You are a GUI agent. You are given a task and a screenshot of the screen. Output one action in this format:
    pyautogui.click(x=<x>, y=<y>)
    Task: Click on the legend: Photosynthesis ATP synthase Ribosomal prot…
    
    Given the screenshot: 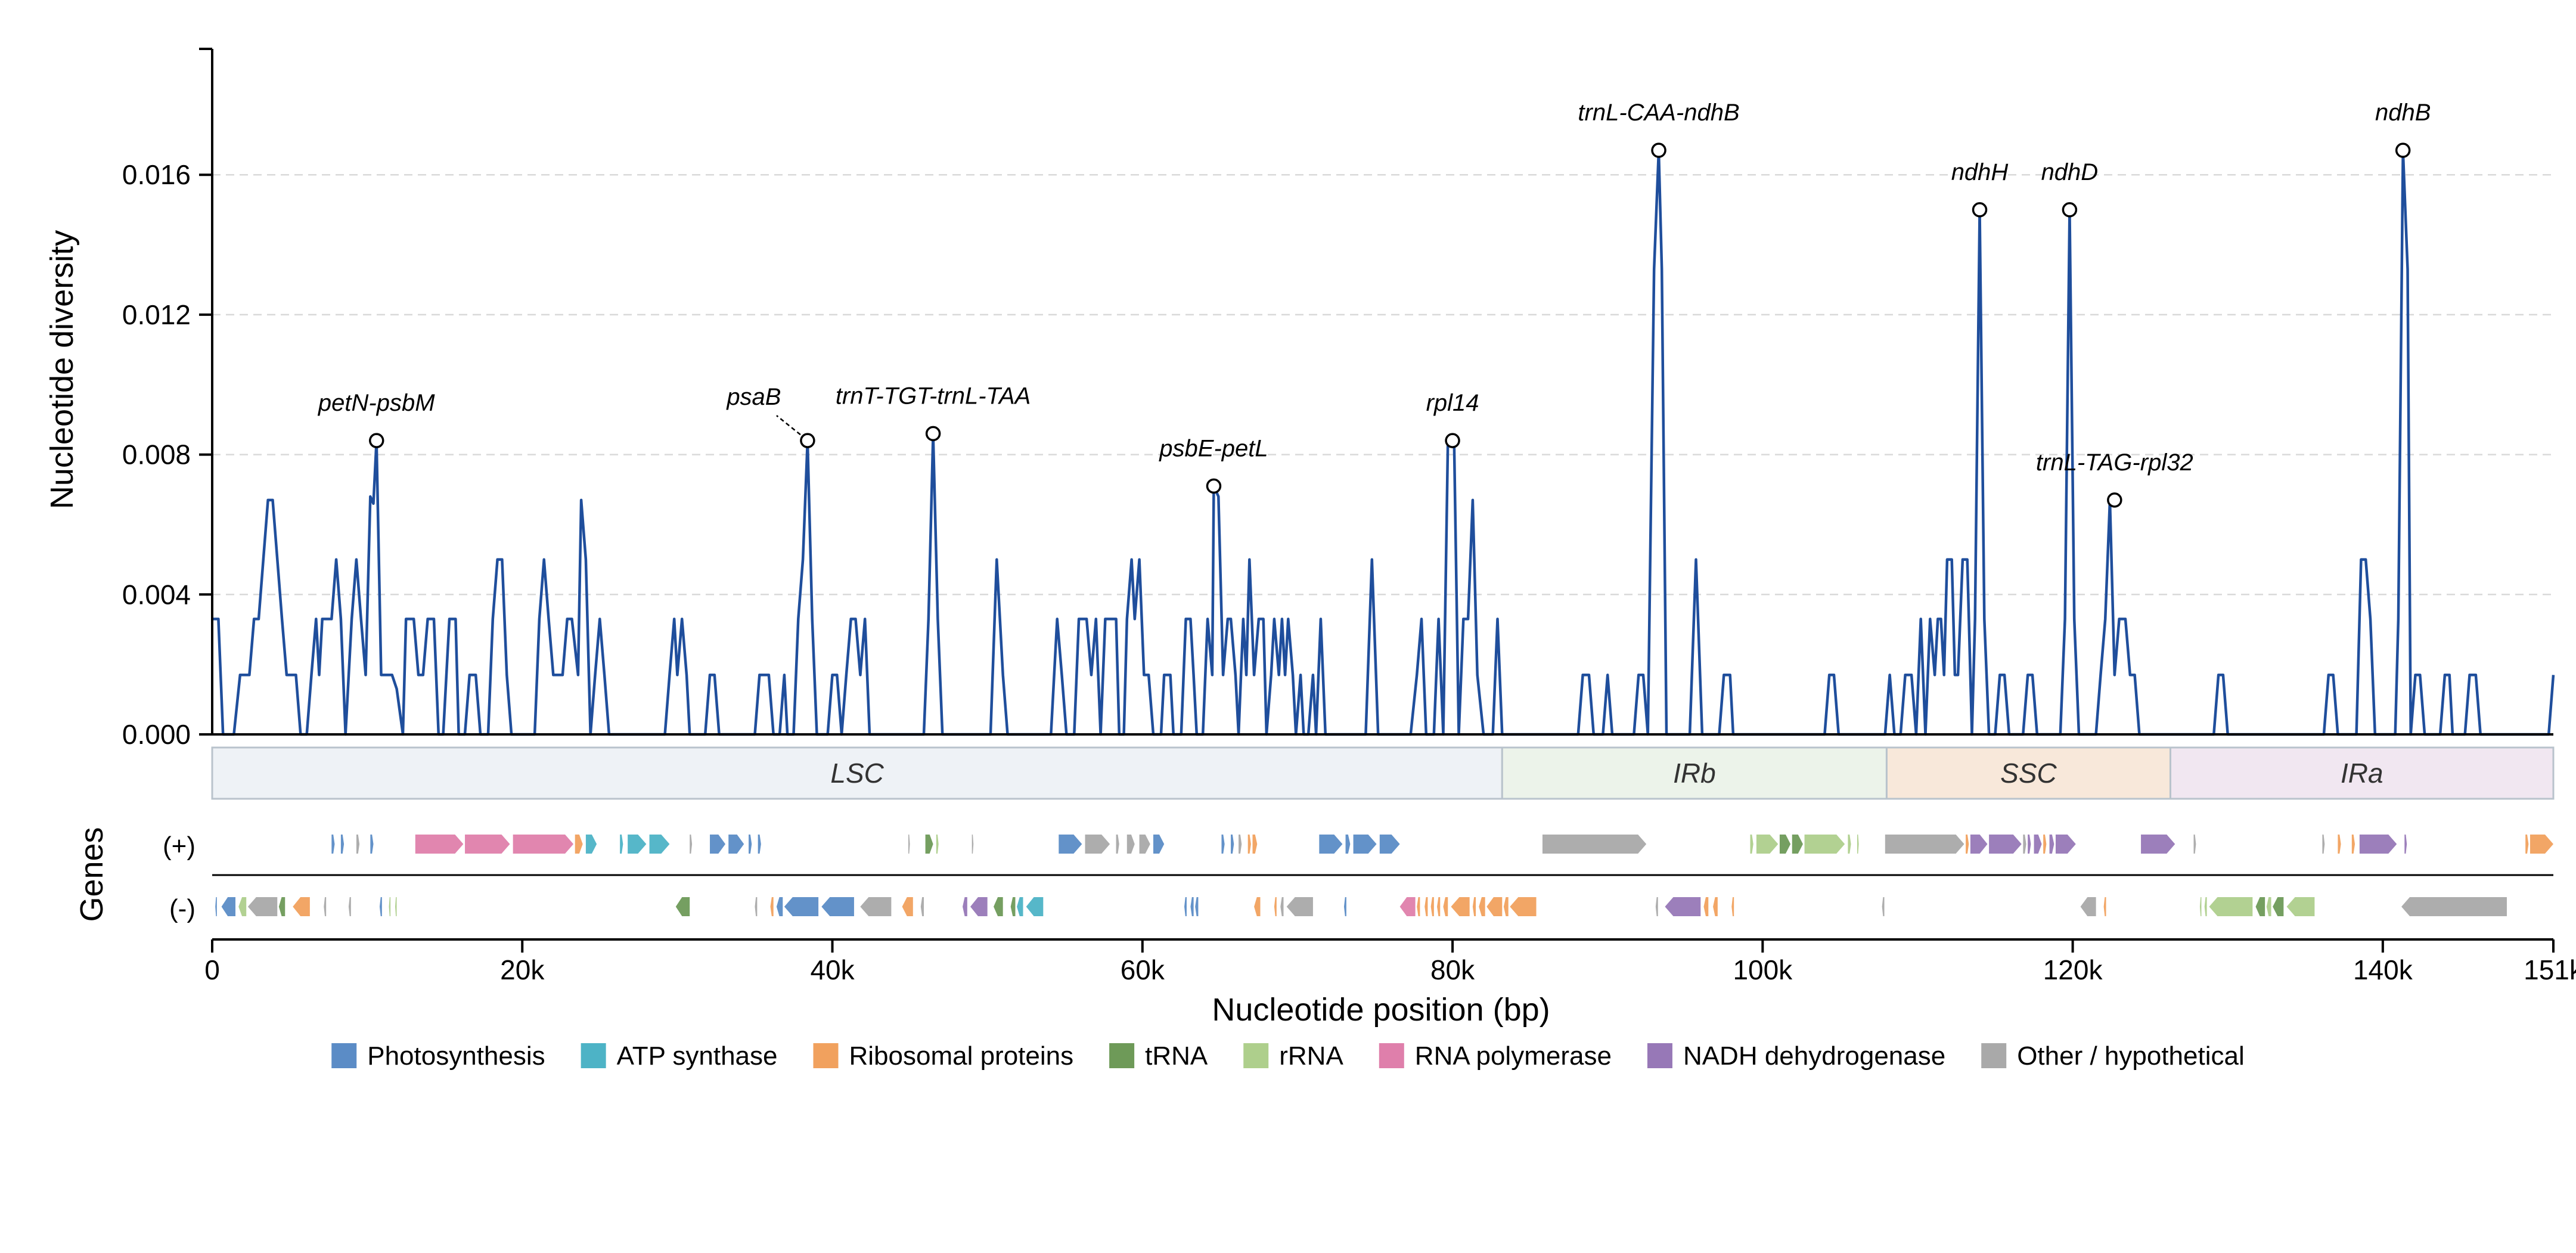 What is the action you would take?
    pyautogui.click(x=1288, y=1056)
    